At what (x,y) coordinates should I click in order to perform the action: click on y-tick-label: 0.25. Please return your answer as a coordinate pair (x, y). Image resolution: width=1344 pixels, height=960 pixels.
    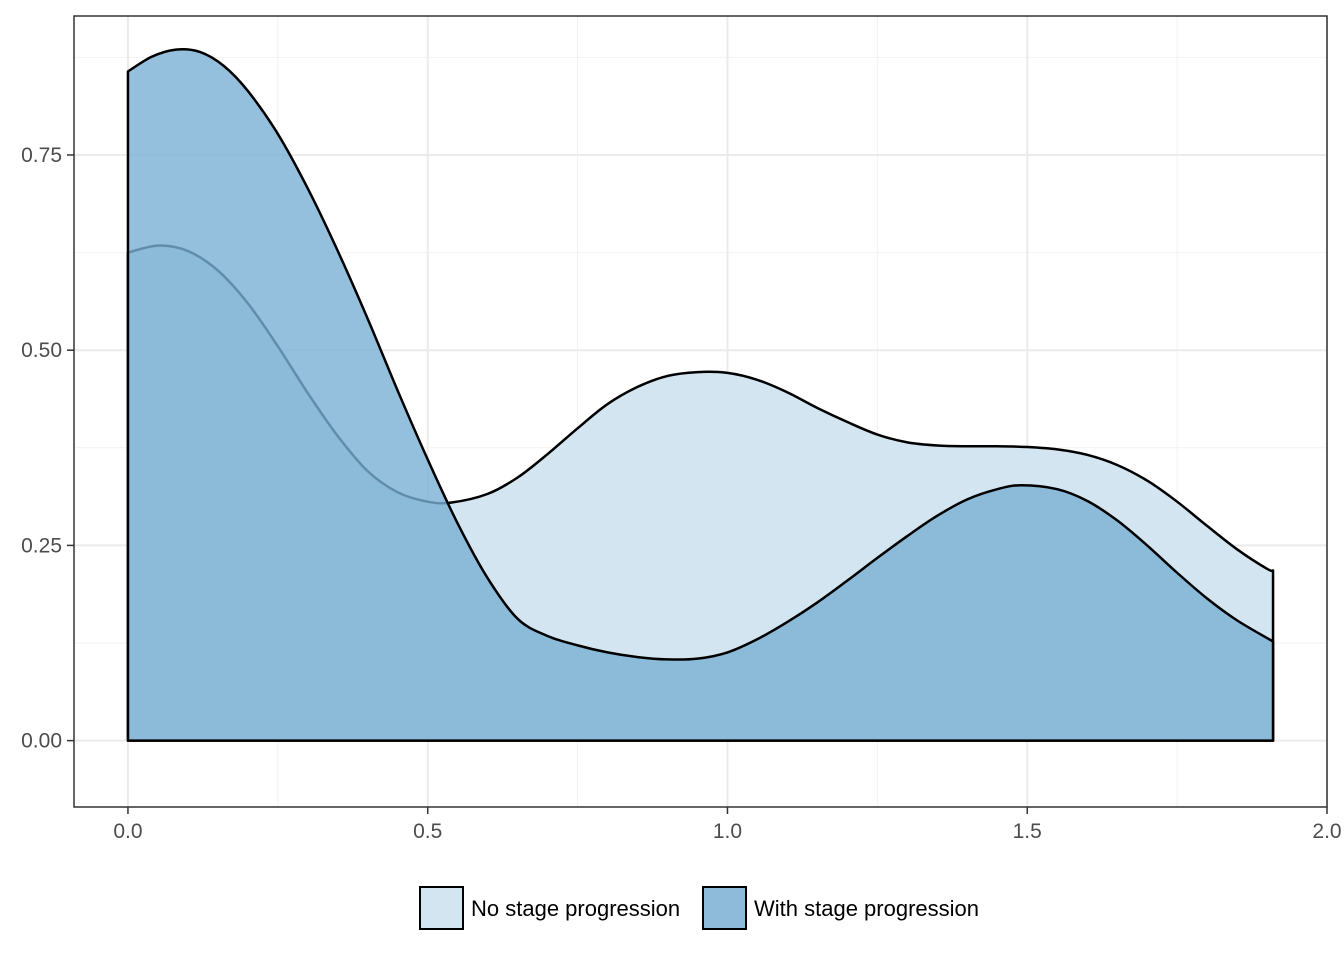
    Looking at the image, I should click on (41, 545).